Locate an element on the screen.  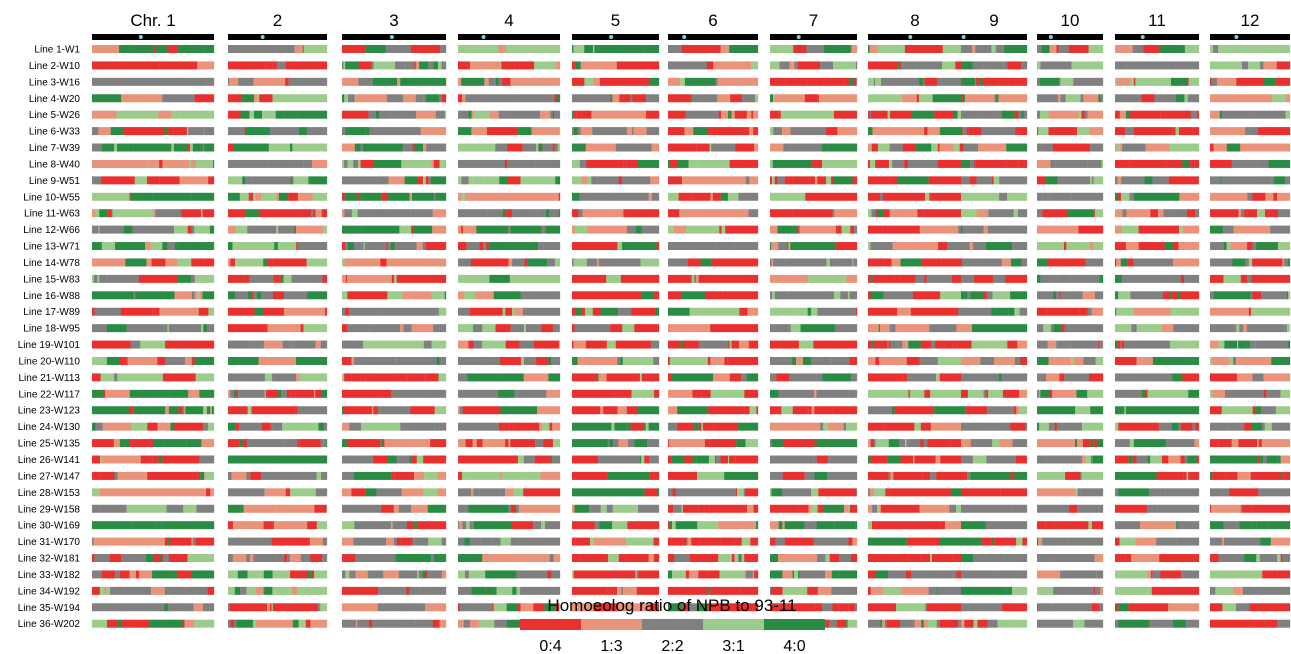
line-label: Line 17-W89 is located at coordinates (51, 312).